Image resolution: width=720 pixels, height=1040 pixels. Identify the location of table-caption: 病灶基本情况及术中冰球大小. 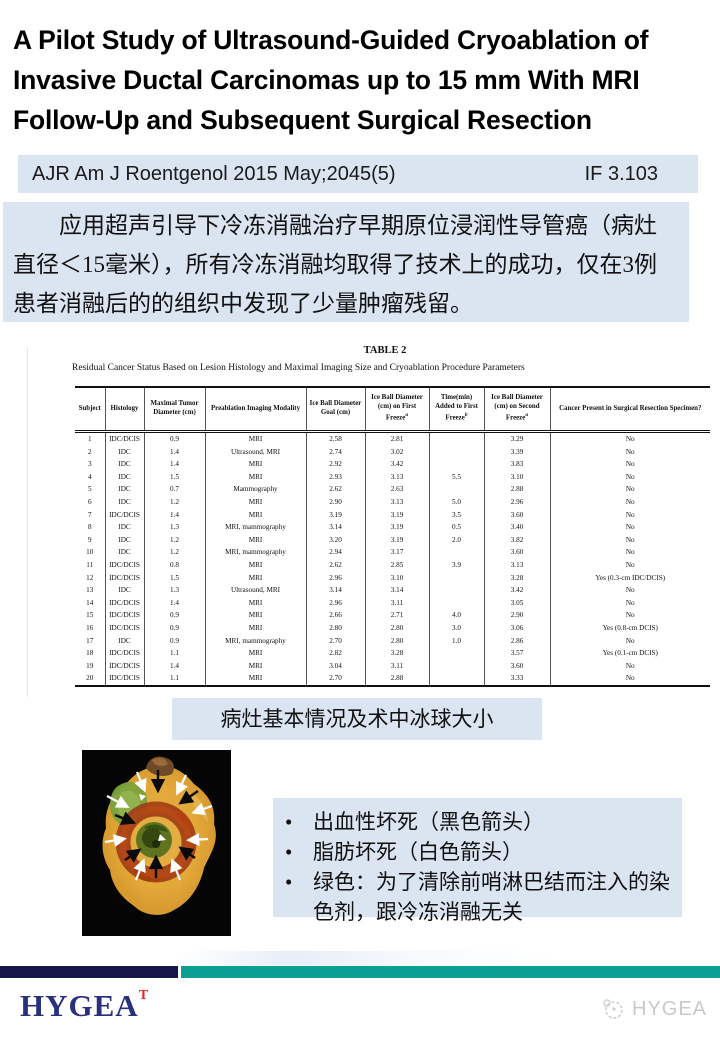
(357, 719).